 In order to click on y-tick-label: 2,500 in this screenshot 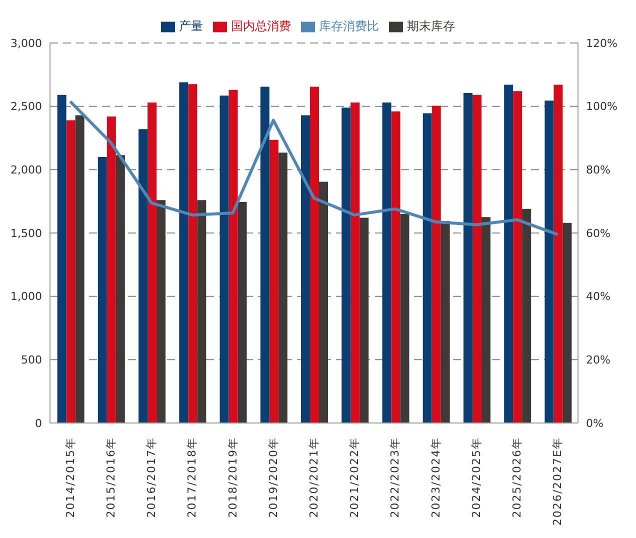, I will do `click(26, 107)`.